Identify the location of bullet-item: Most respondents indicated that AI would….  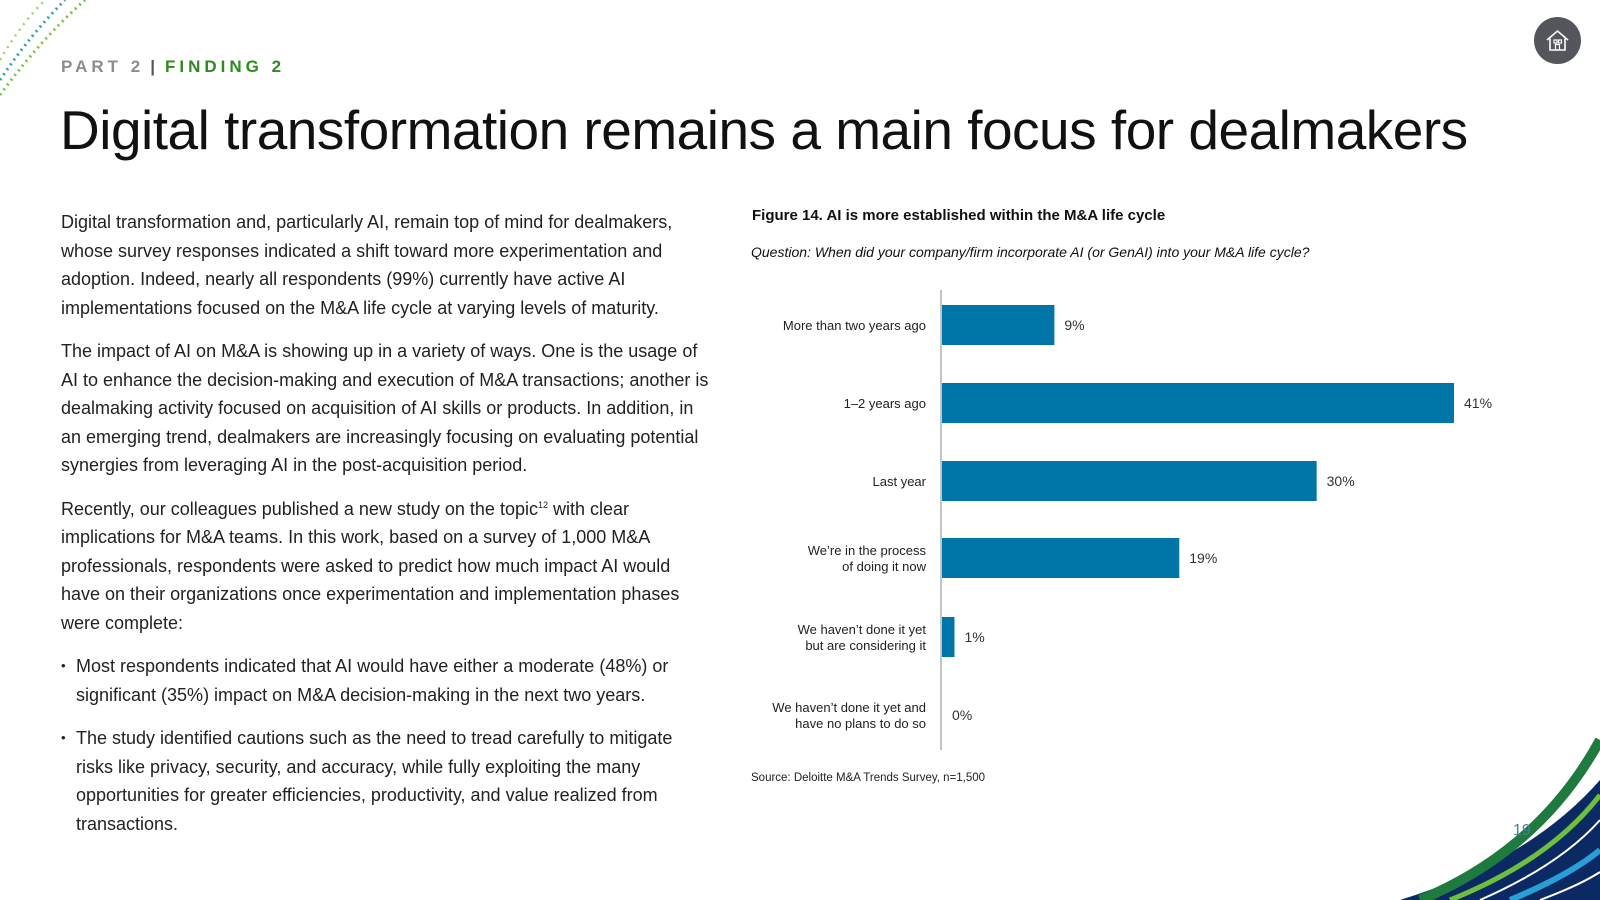
(386, 680).